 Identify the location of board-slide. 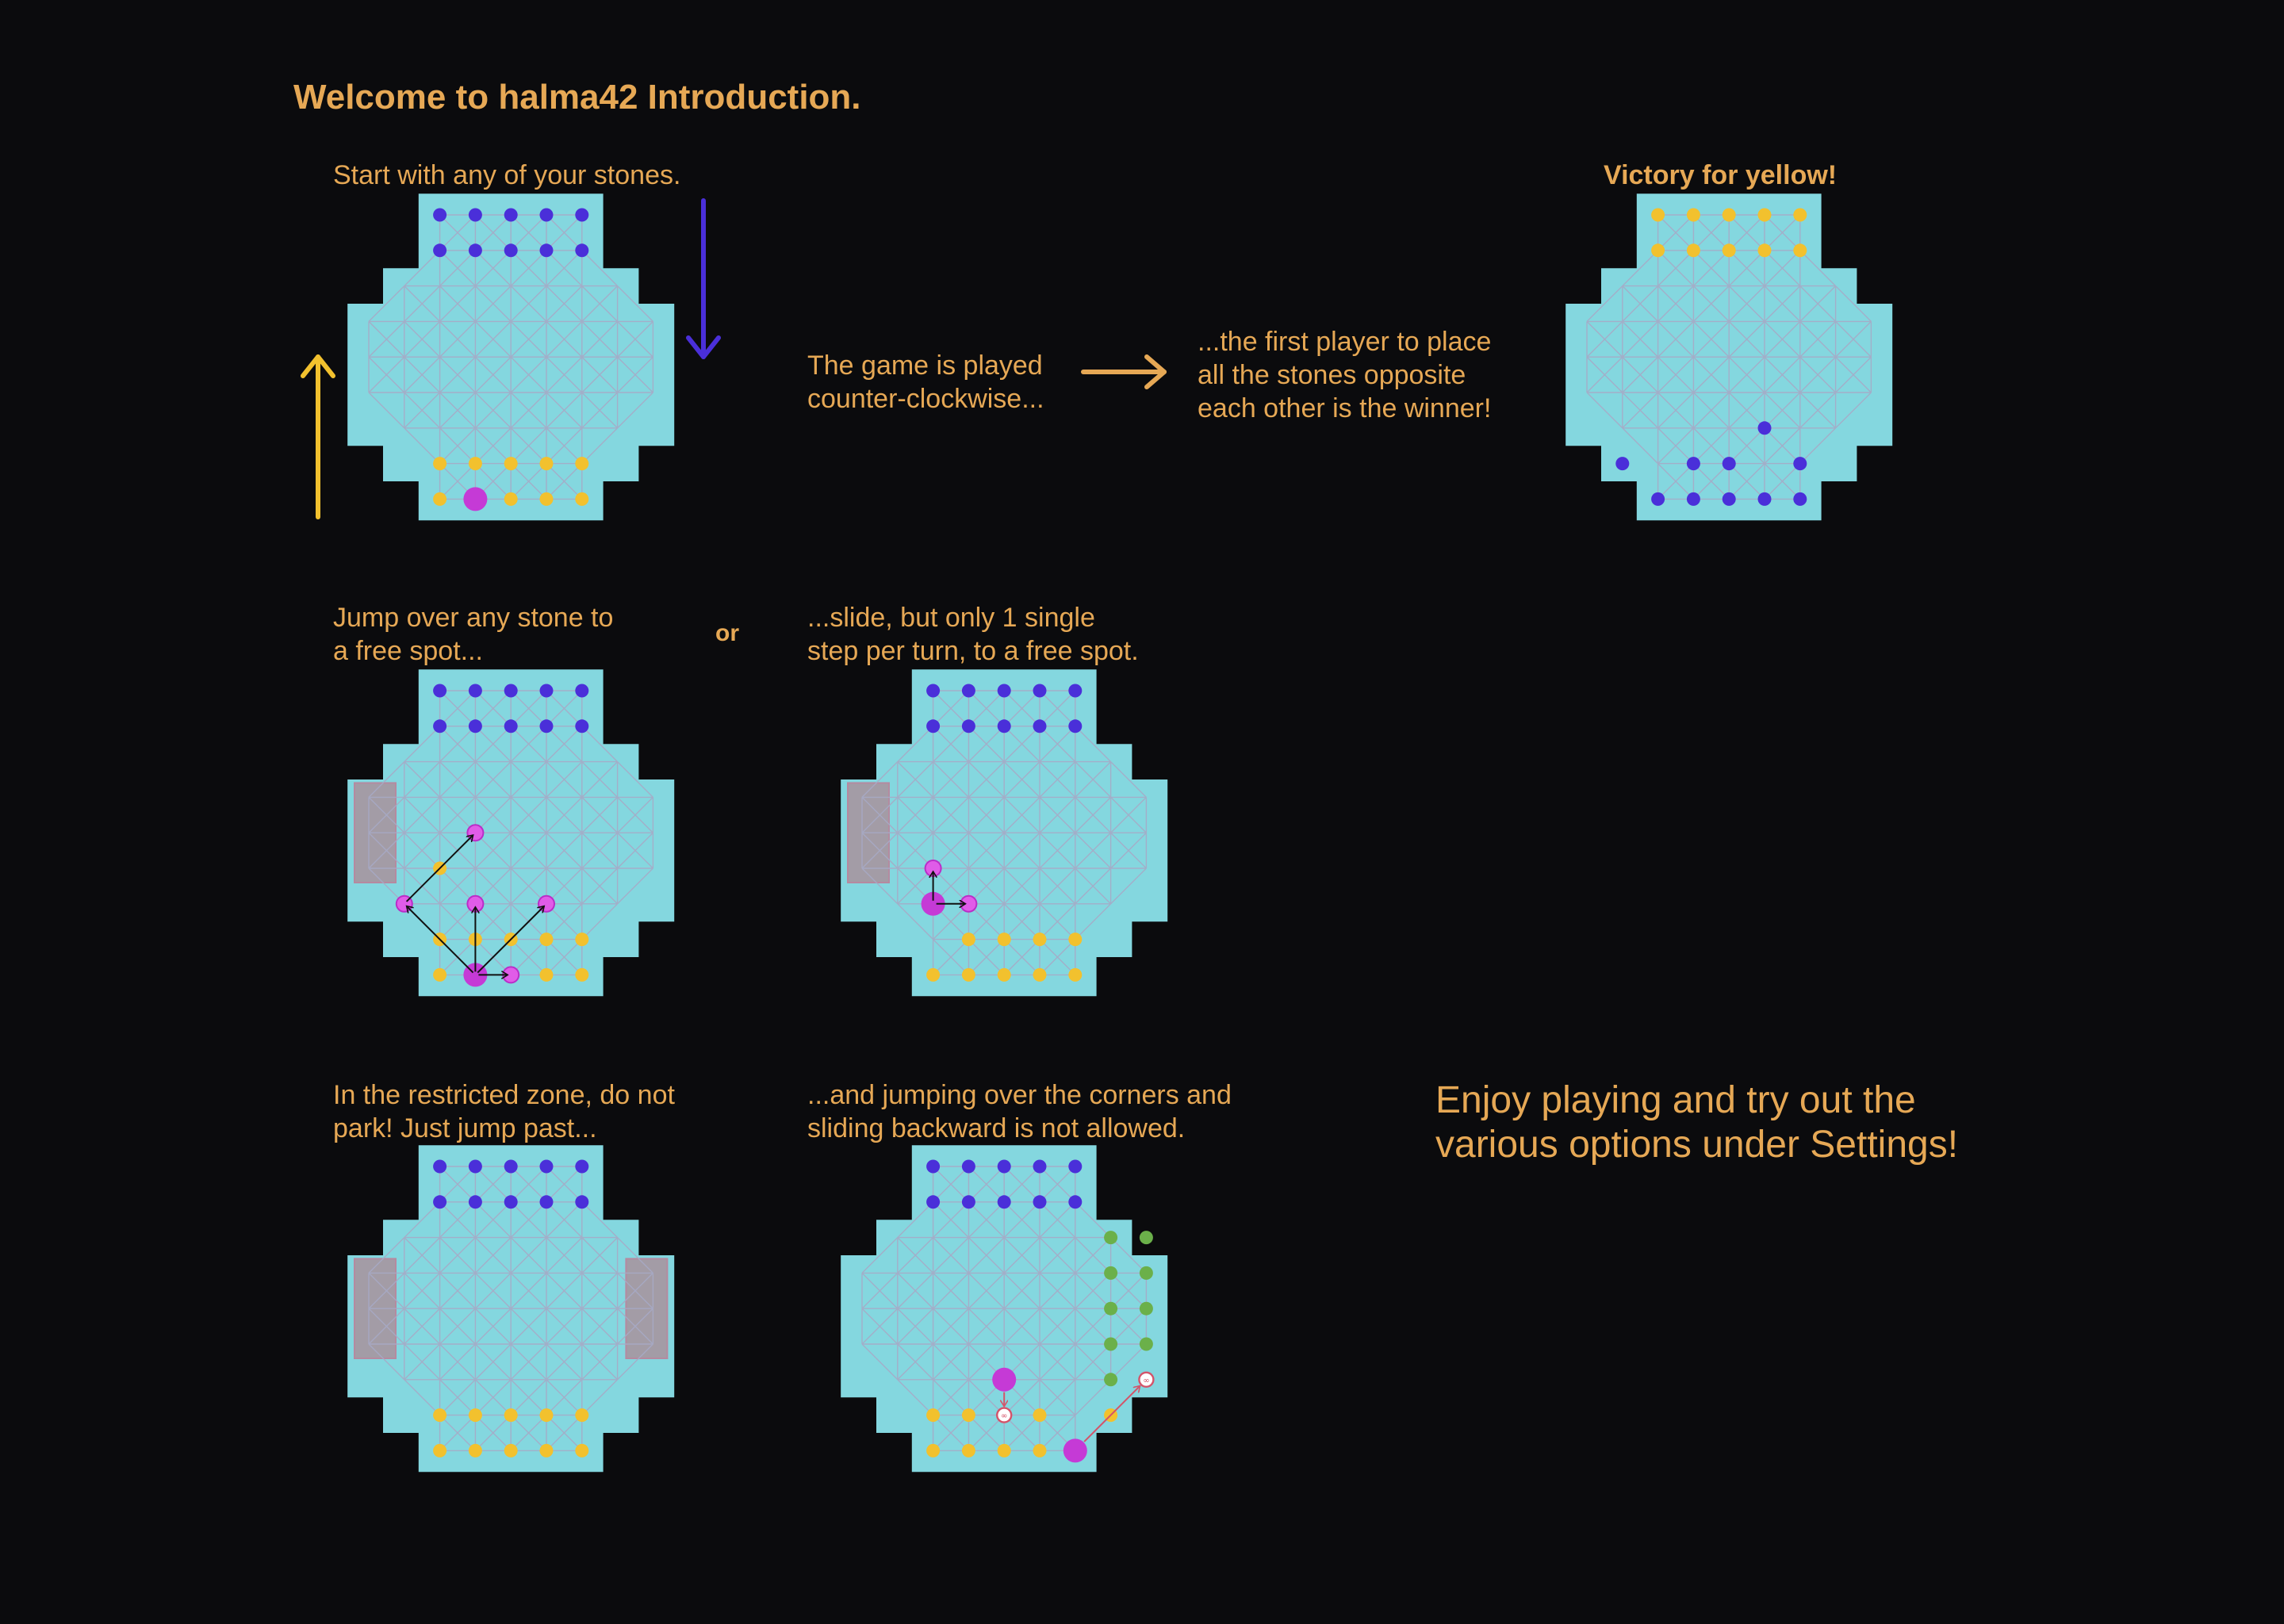
(1004, 833).